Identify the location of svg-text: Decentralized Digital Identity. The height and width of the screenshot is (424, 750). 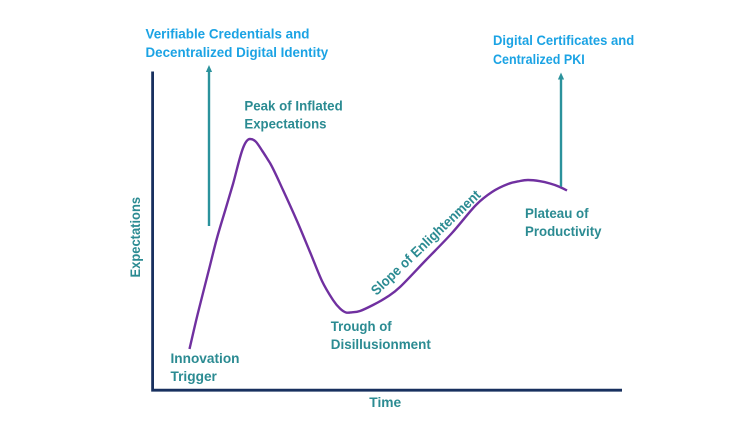
(237, 52).